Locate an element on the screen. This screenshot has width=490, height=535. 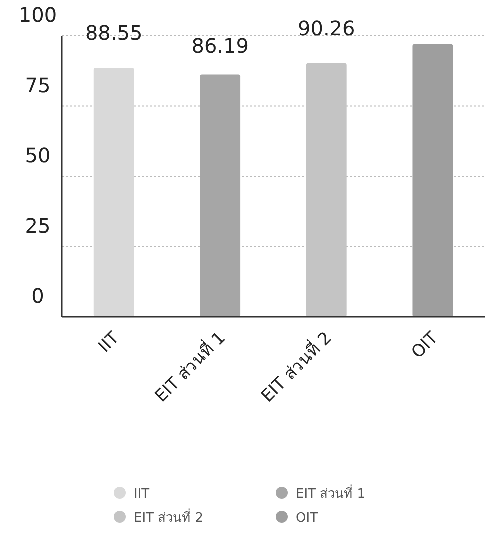
legend-label: EIT ส่วนที่ 1 is located at coordinates (331, 493).